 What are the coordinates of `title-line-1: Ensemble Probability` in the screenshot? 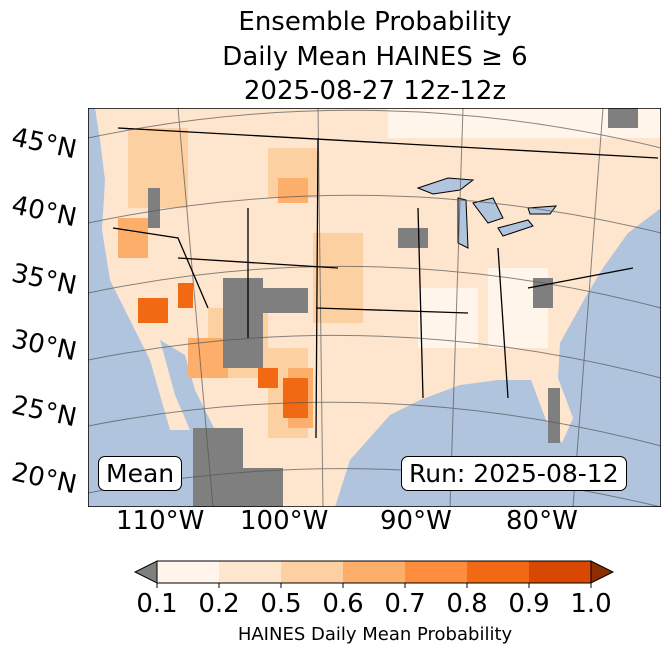 It's located at (375, 22).